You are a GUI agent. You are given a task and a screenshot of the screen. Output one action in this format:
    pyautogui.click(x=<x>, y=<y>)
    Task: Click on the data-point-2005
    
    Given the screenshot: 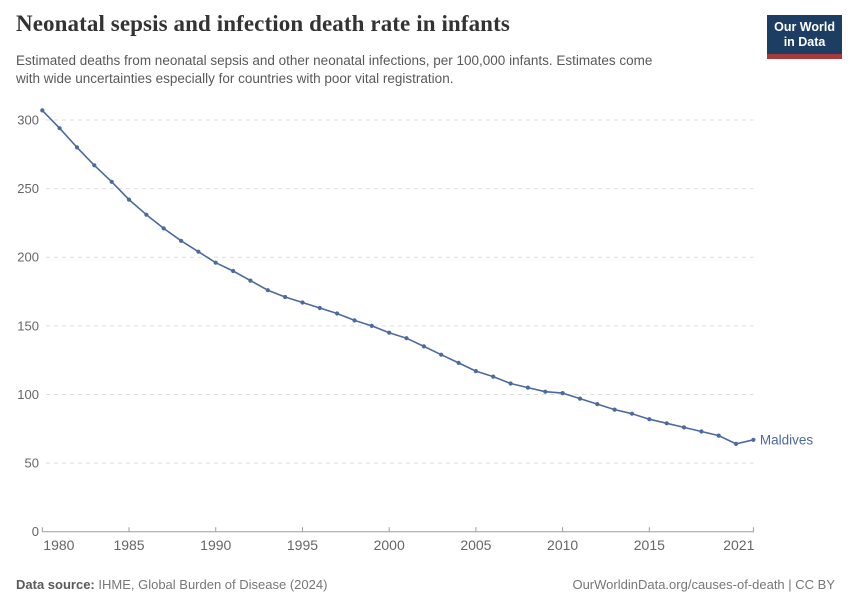 What is the action you would take?
    pyautogui.click(x=475, y=371)
    